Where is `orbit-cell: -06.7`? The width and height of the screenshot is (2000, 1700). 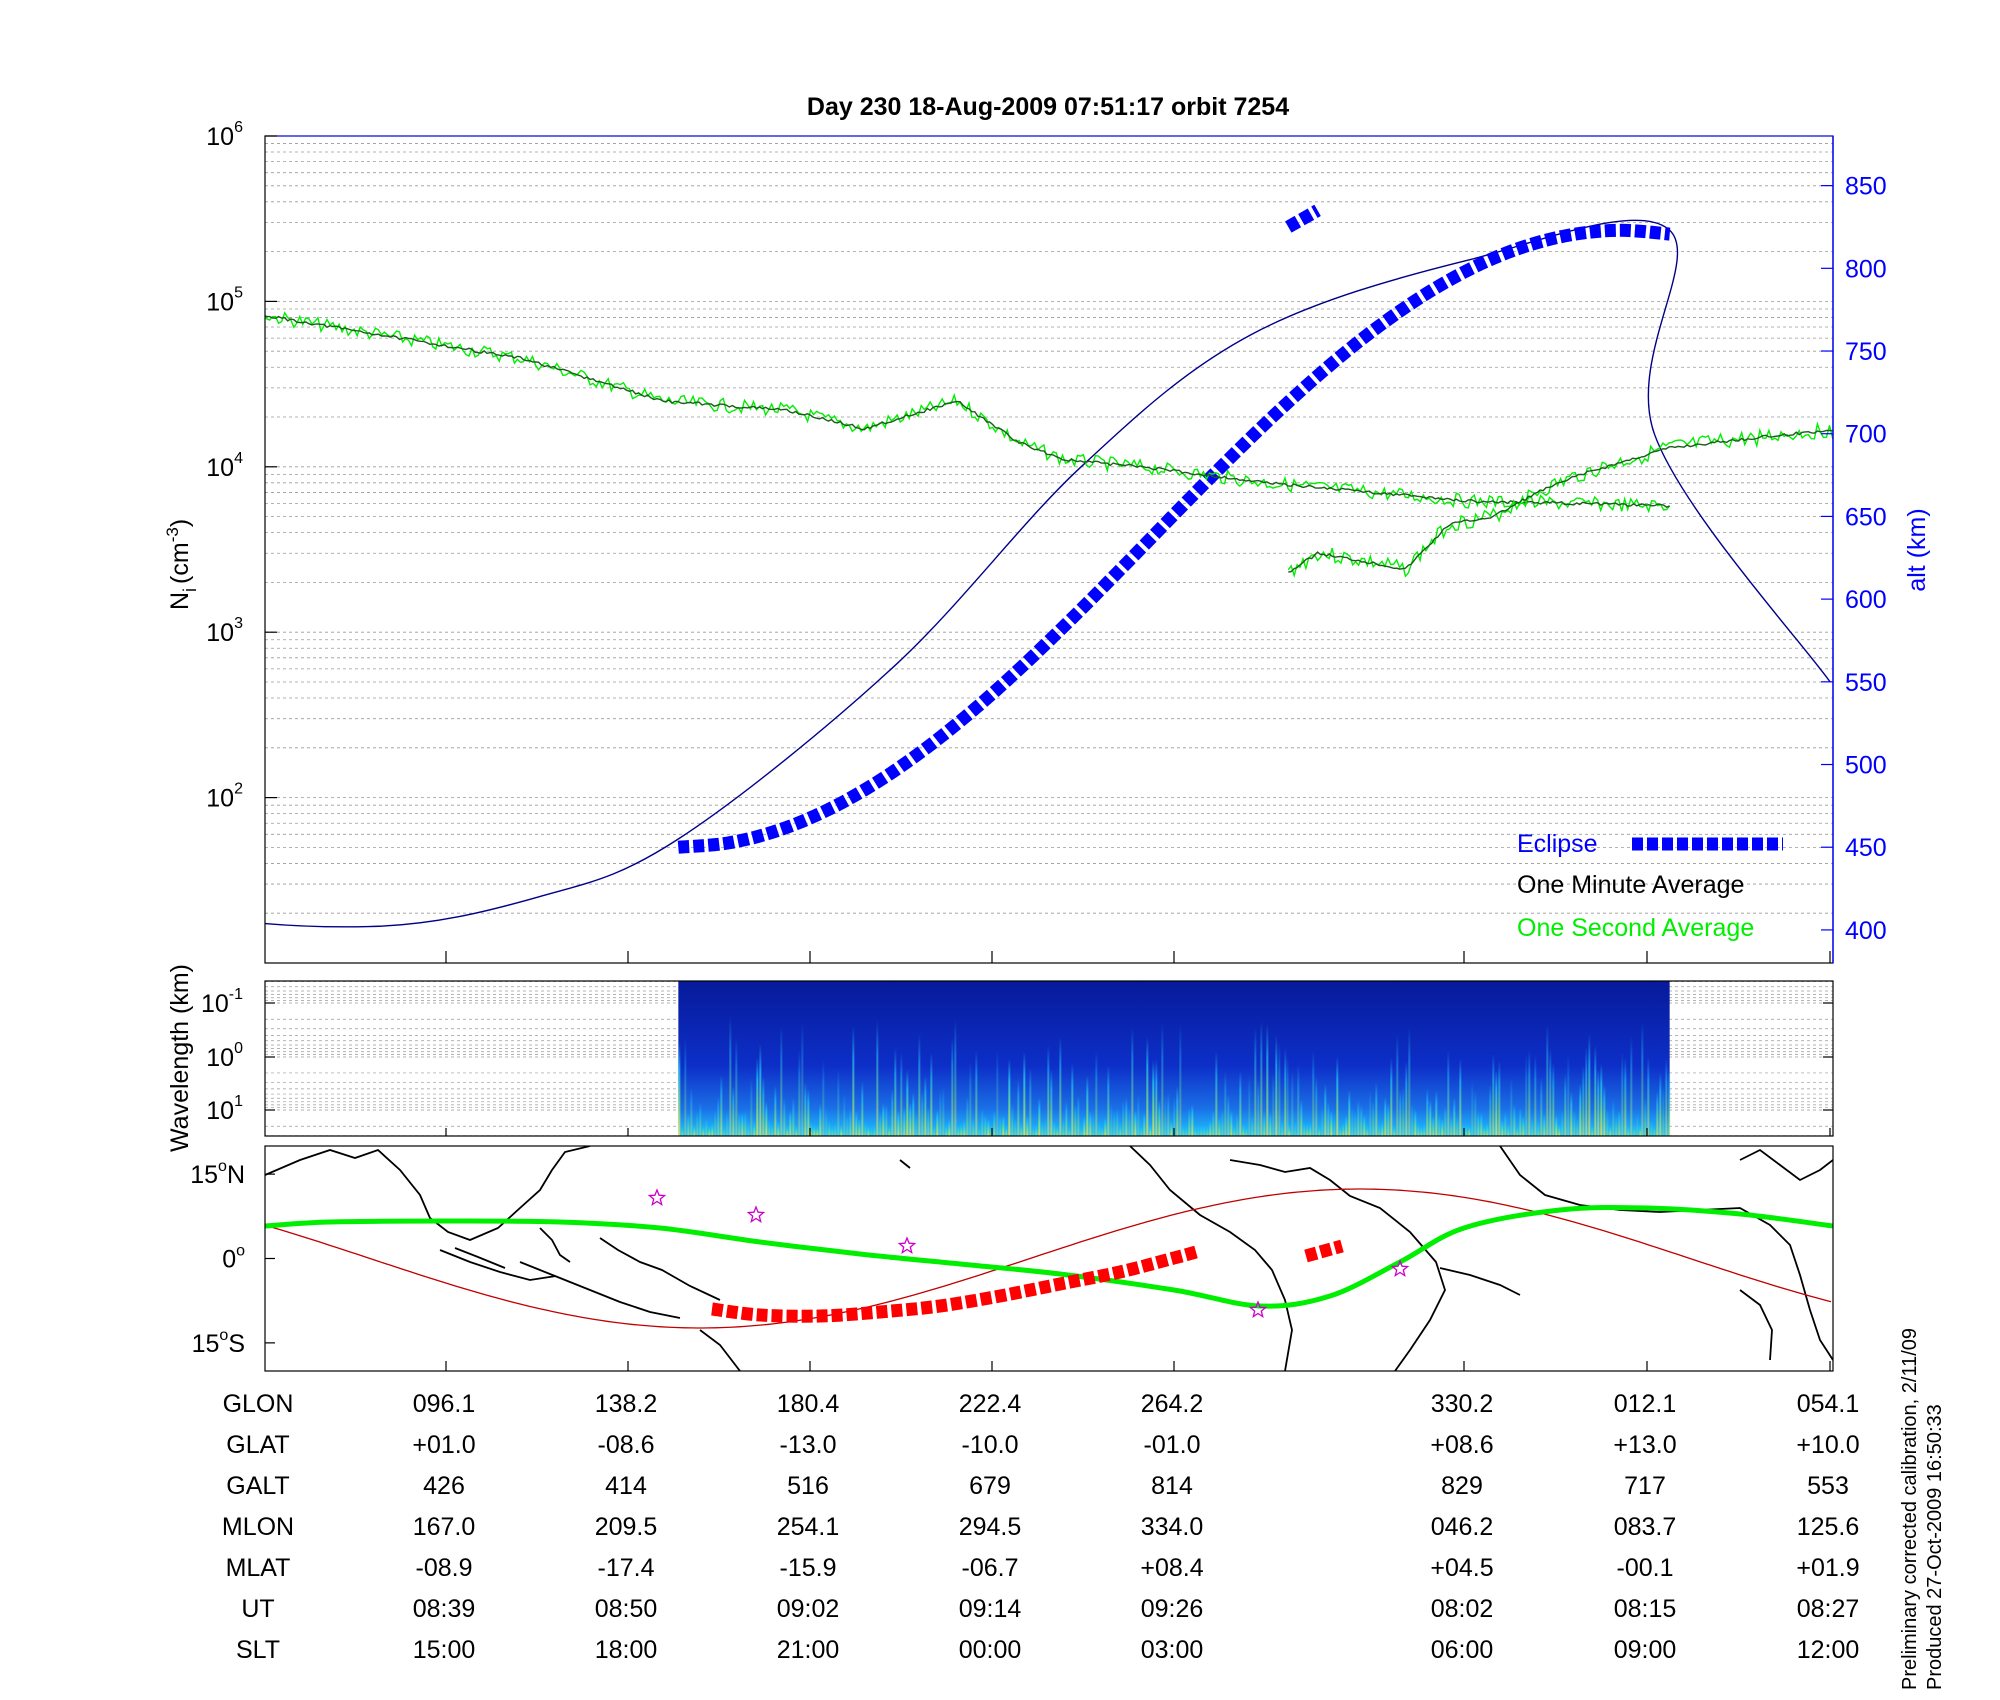
orbit-cell: -06.7 is located at coordinates (990, 1568).